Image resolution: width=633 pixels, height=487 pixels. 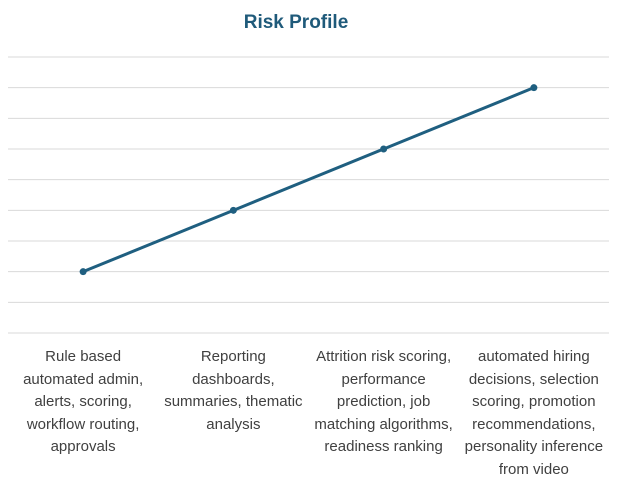 What do you see at coordinates (296, 22) in the screenshot?
I see `chart-title: Risk Profile` at bounding box center [296, 22].